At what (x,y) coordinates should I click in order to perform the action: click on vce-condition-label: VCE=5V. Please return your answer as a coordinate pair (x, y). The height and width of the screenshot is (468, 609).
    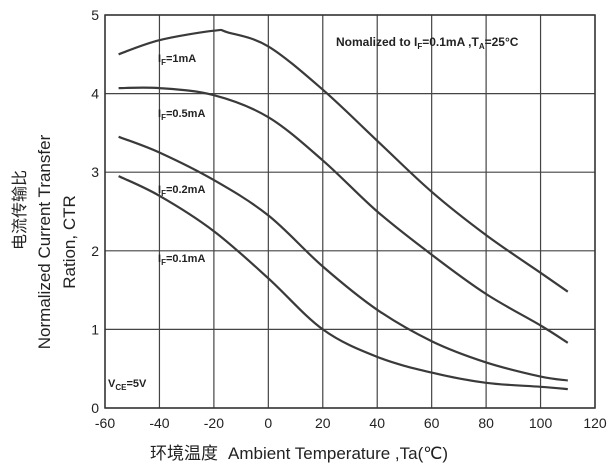
    Looking at the image, I should click on (127, 385).